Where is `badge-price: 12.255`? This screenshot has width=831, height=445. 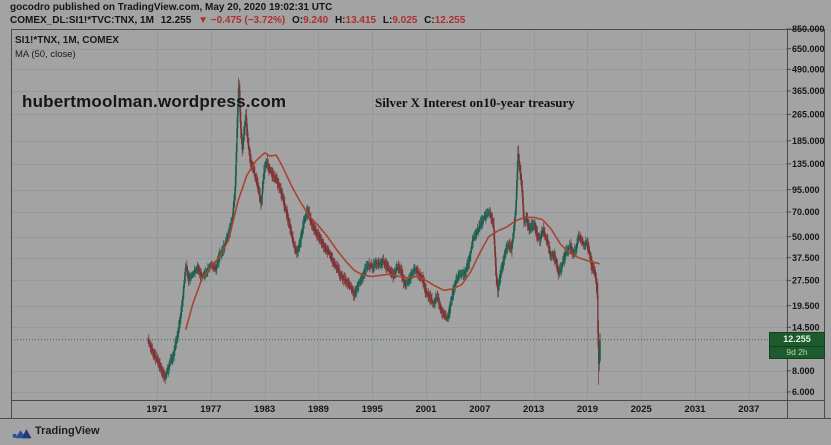
badge-price: 12.255 is located at coordinates (797, 339).